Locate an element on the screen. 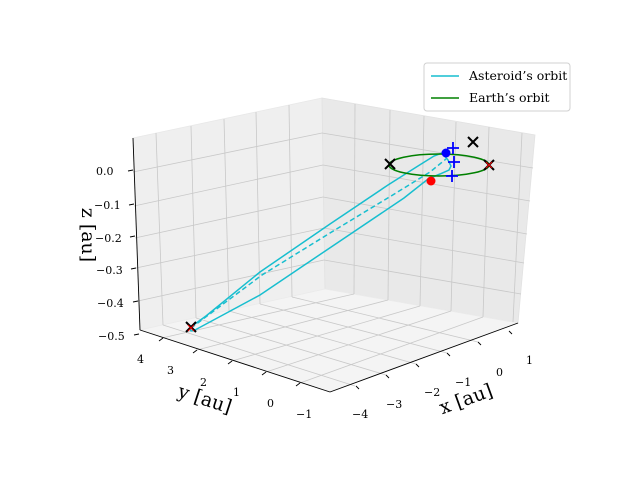  y-tick-label-0: 0 is located at coordinates (270, 403).